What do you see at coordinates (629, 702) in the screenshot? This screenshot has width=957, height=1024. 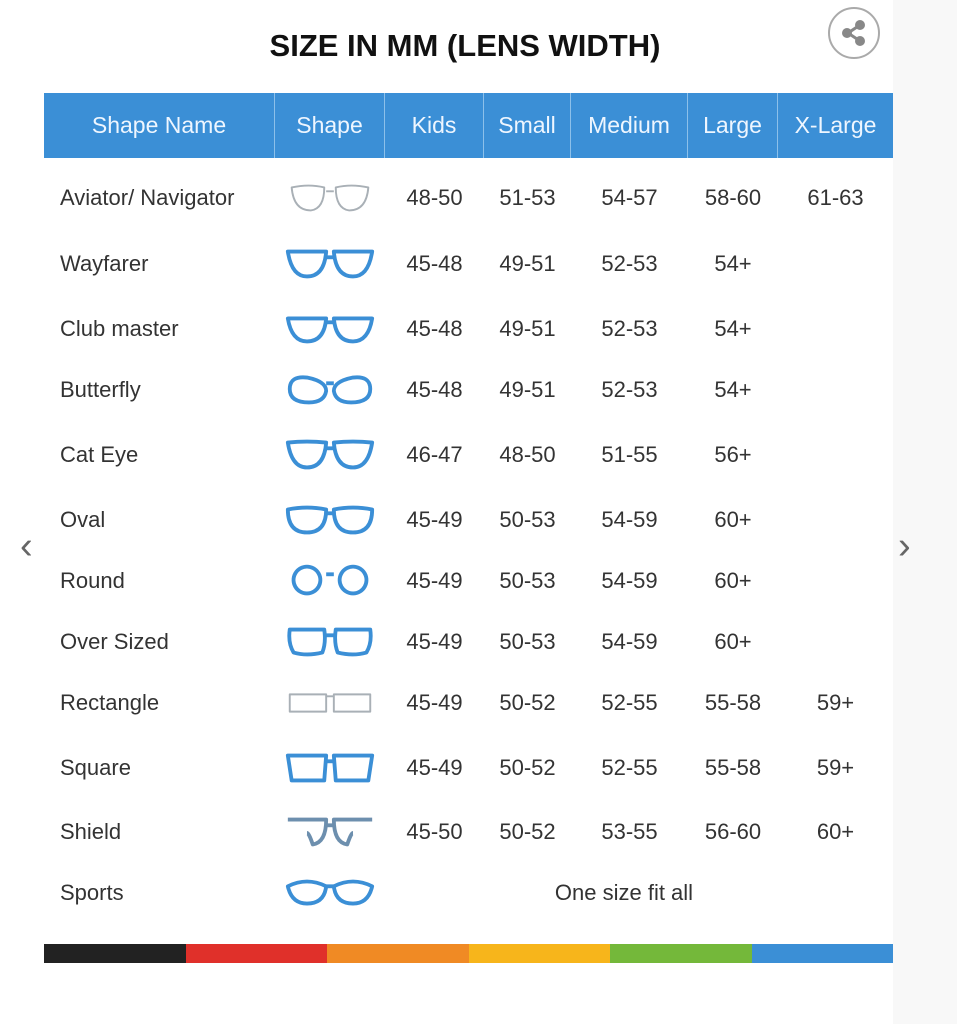 I see `size-medium: 52-55` at bounding box center [629, 702].